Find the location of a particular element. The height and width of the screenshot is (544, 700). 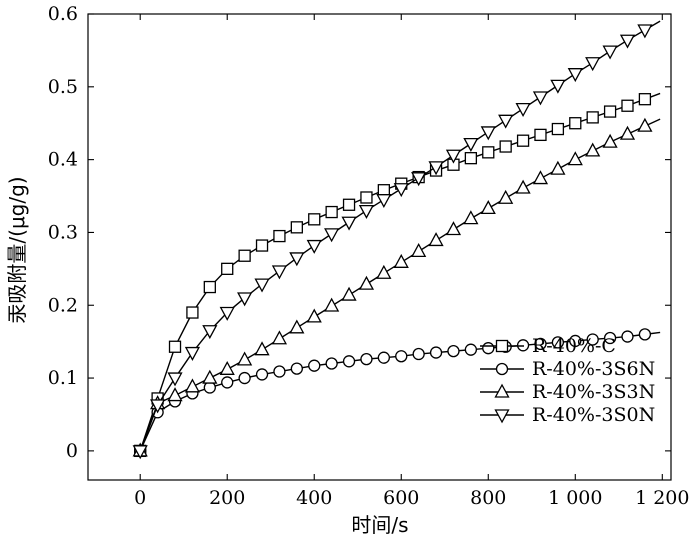

x-tick-label: 1 200 is located at coordinates (662, 498).